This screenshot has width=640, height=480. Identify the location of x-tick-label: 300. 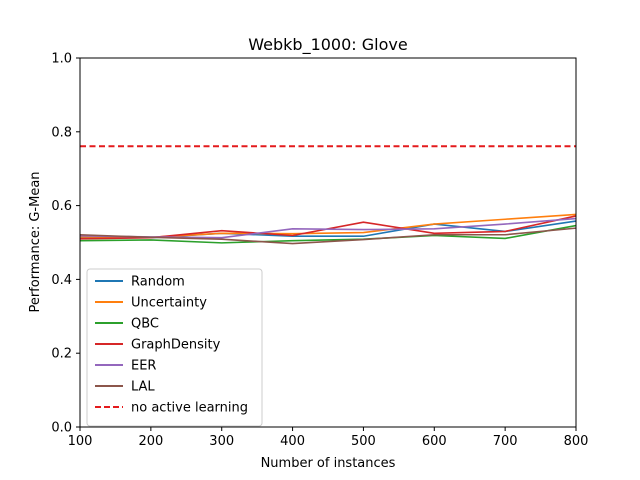
(221, 441).